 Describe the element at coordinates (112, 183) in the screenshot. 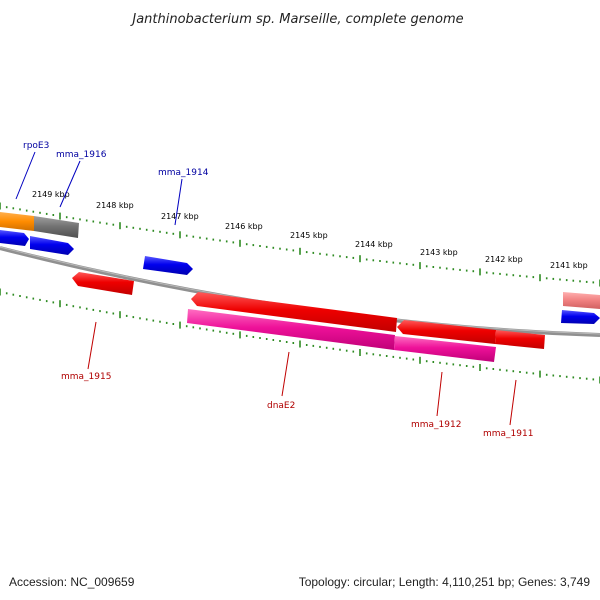

I see `forward-gene-labels: rpoE3 mma_1916 mma_1914` at that location.